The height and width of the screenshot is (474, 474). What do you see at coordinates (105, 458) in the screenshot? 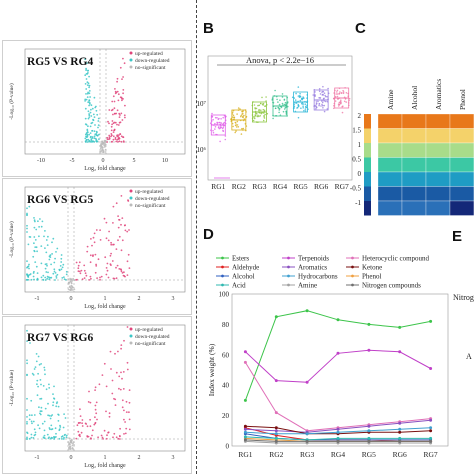
I see `x-tick-label: 1` at bounding box center [105, 458].